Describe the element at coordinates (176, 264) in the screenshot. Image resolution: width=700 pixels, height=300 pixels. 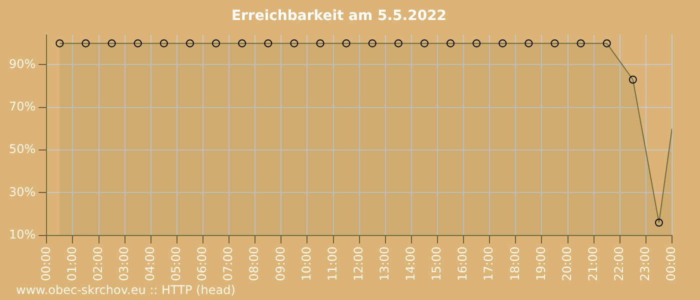
I see `x-tick-label: 05:00` at that location.